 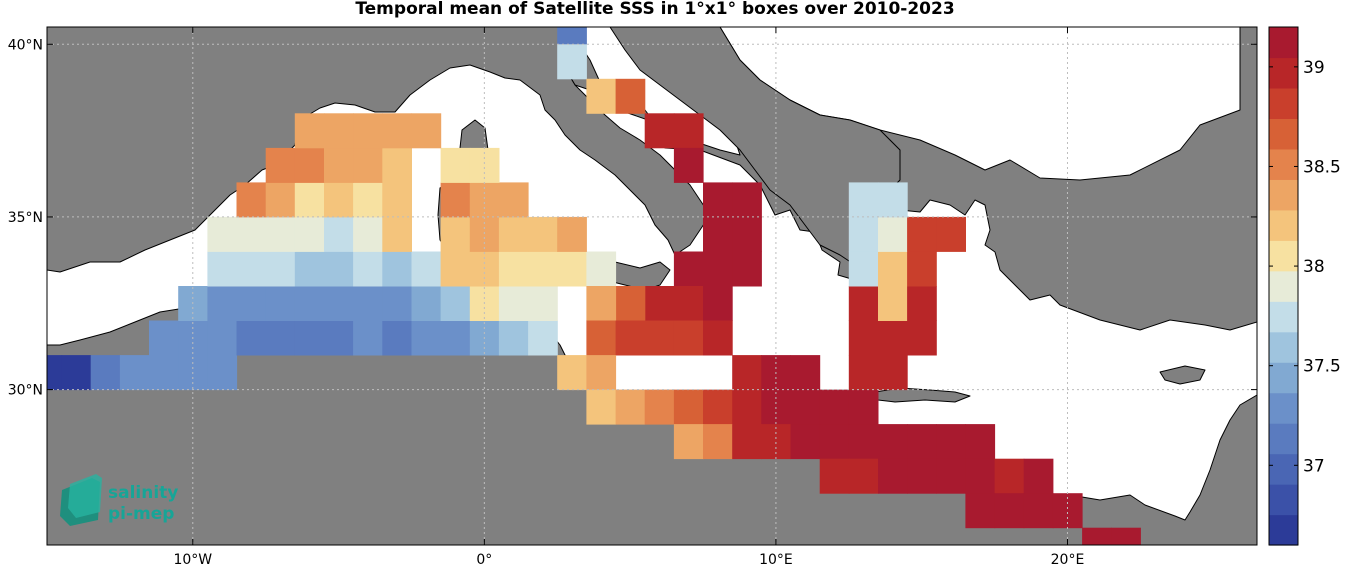 I want to click on colorbar-tick-label: 38, so click(x=1314, y=267).